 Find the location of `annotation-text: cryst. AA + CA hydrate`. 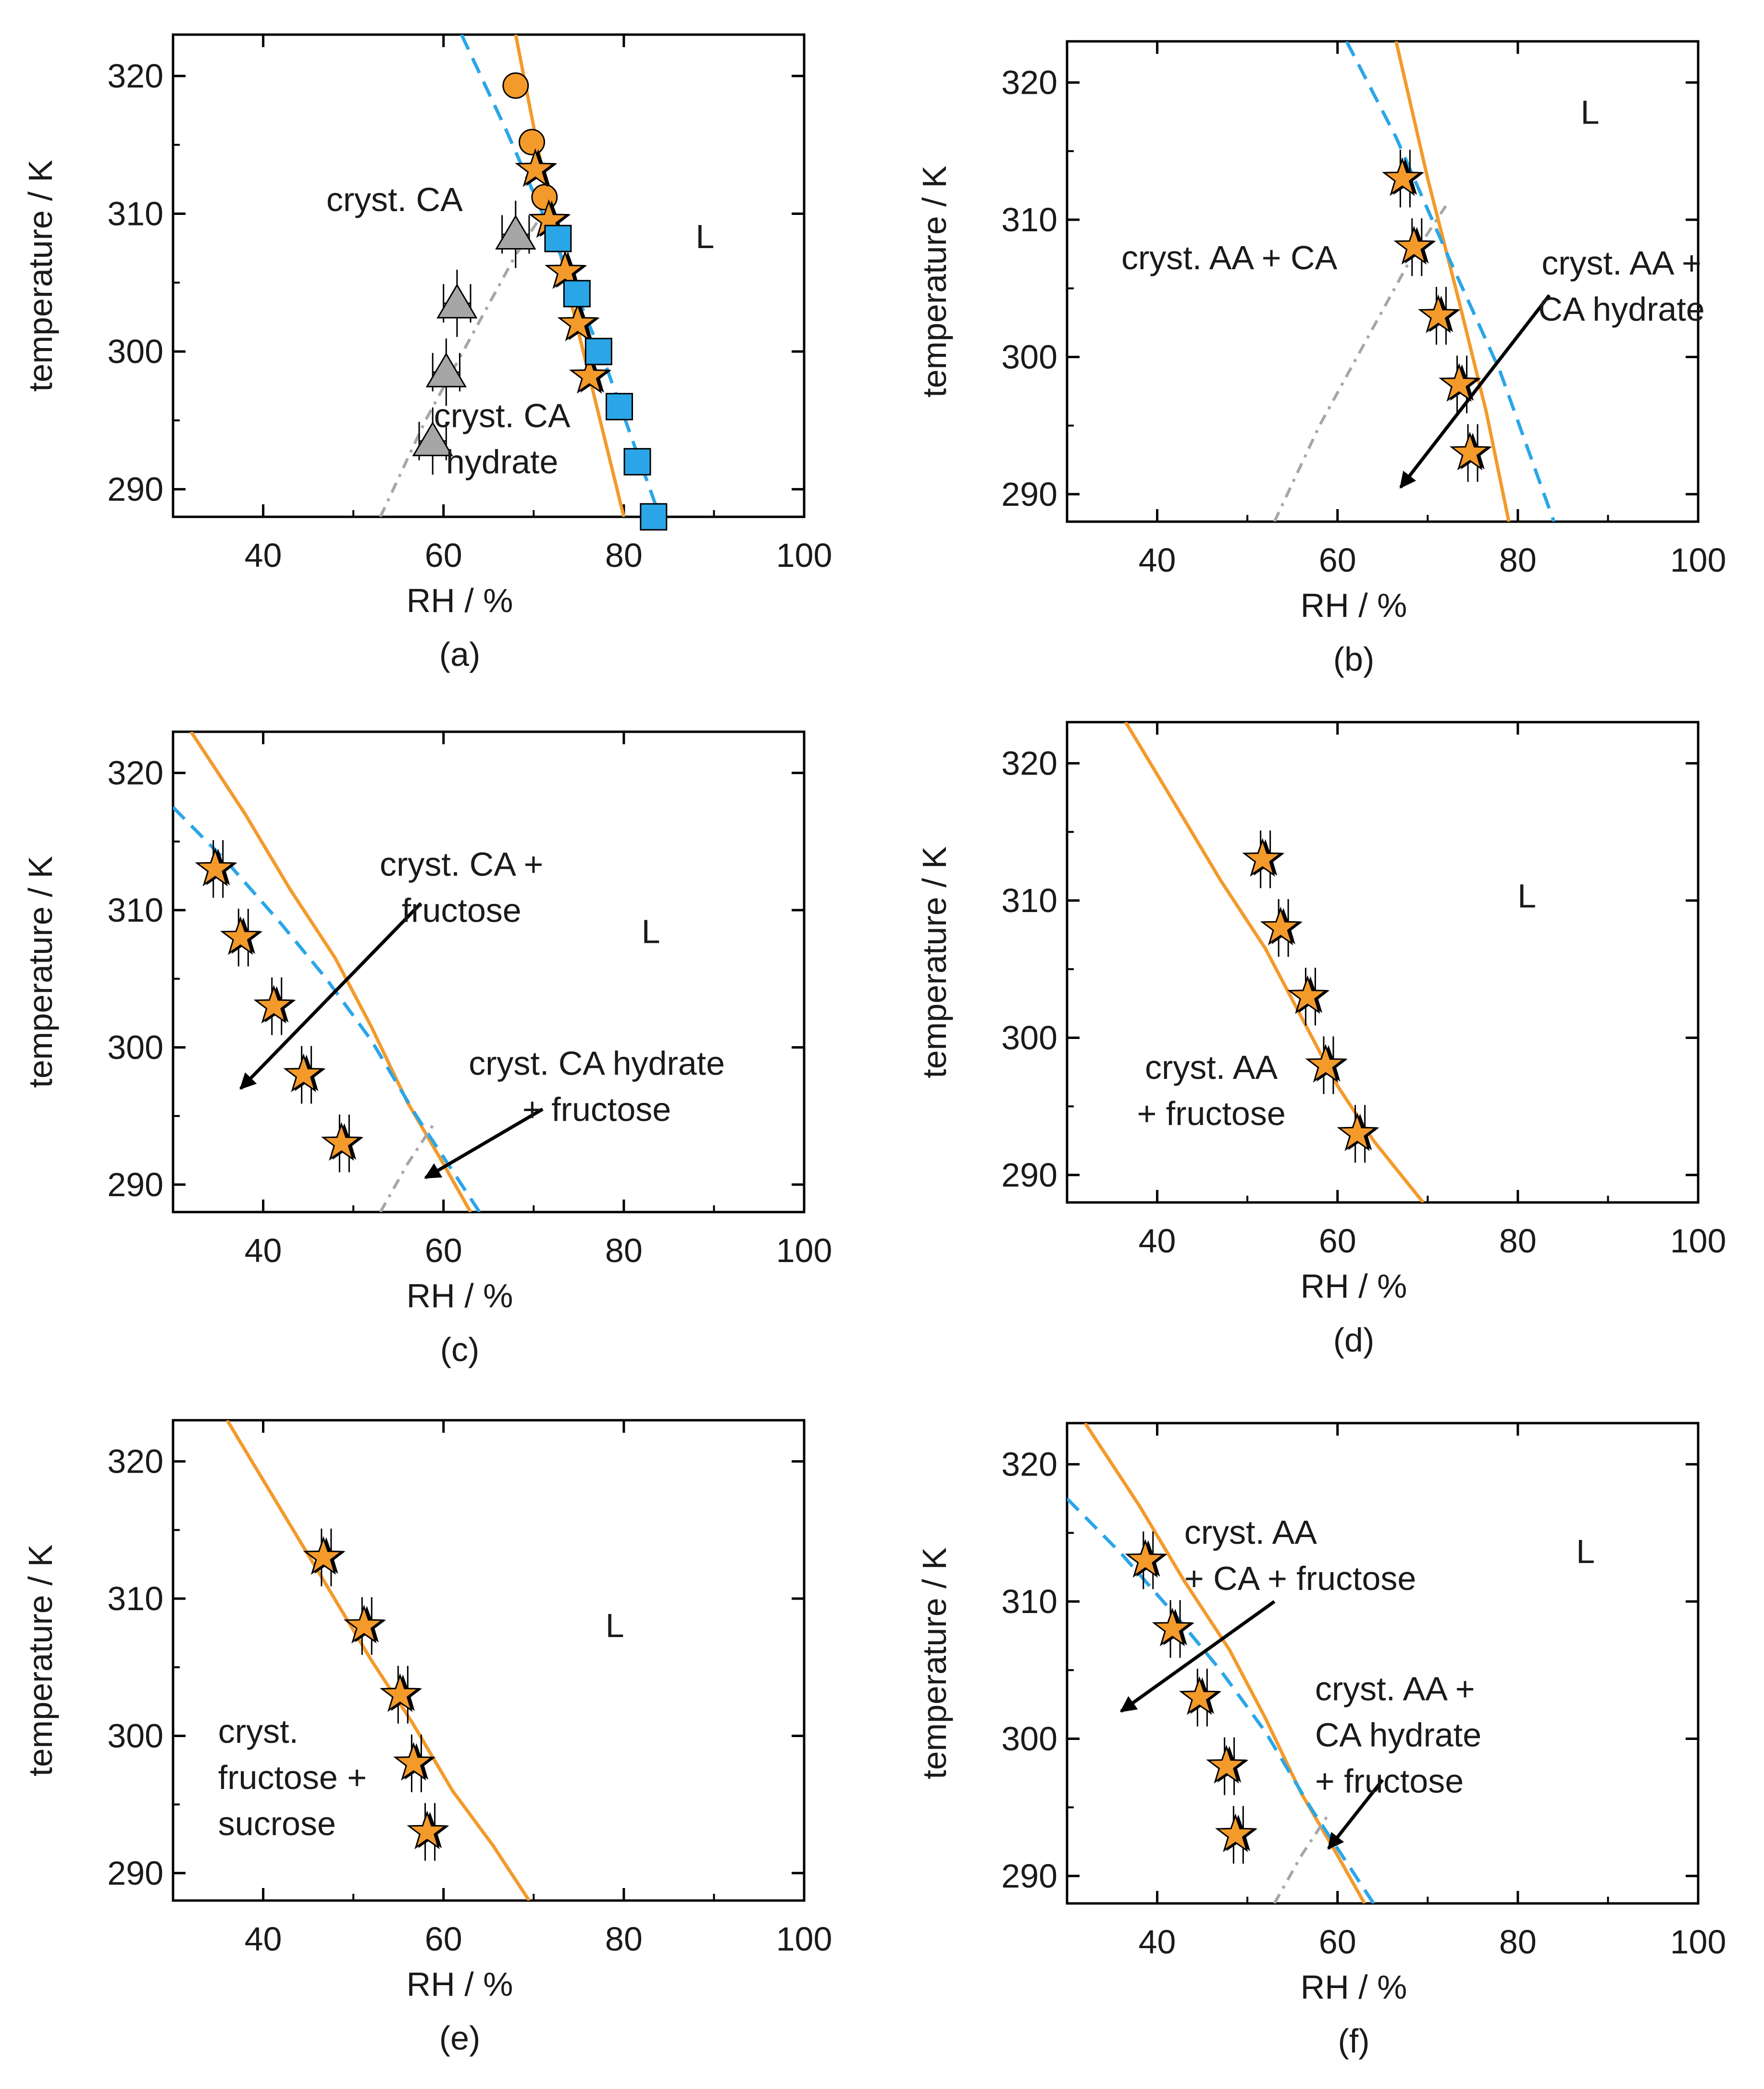

annotation-text: cryst. AA + CA hydrate is located at coordinates (1621, 286).